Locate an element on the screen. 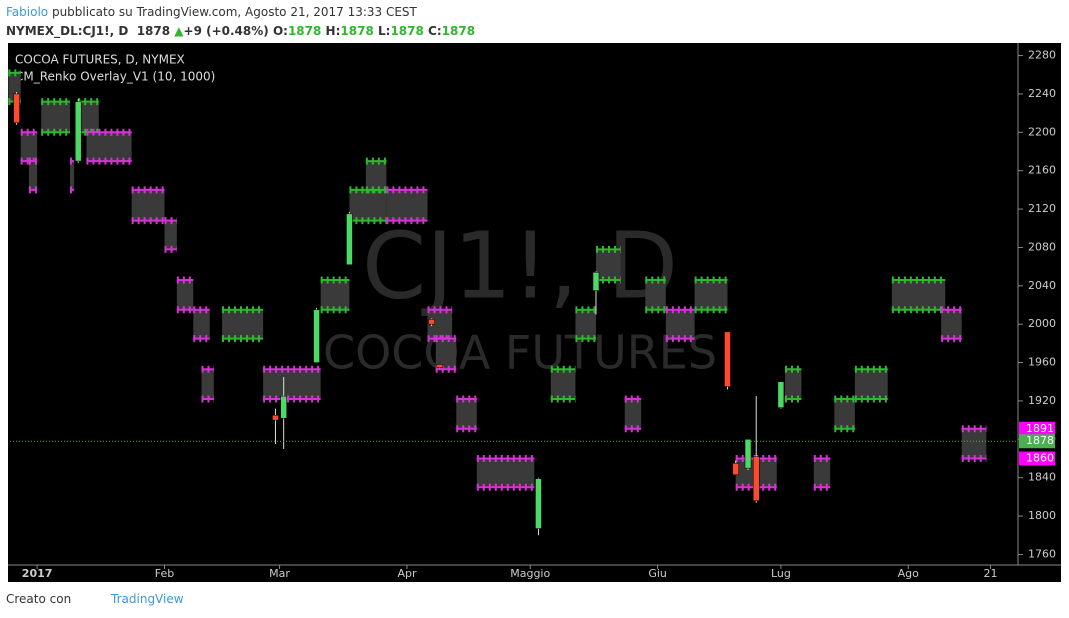  x-tick-label: Feb is located at coordinates (164, 573).